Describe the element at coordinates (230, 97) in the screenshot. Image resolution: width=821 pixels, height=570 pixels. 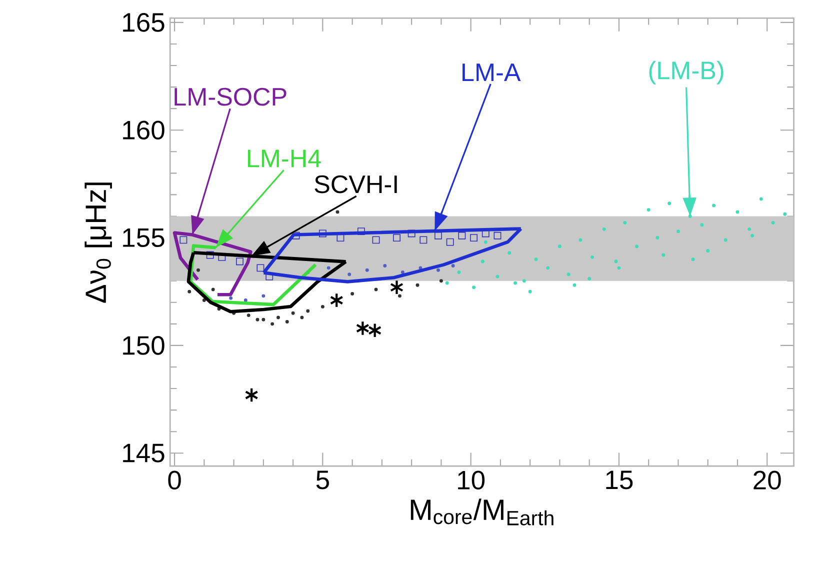
I see `annotation: LM-SOCP` at that location.